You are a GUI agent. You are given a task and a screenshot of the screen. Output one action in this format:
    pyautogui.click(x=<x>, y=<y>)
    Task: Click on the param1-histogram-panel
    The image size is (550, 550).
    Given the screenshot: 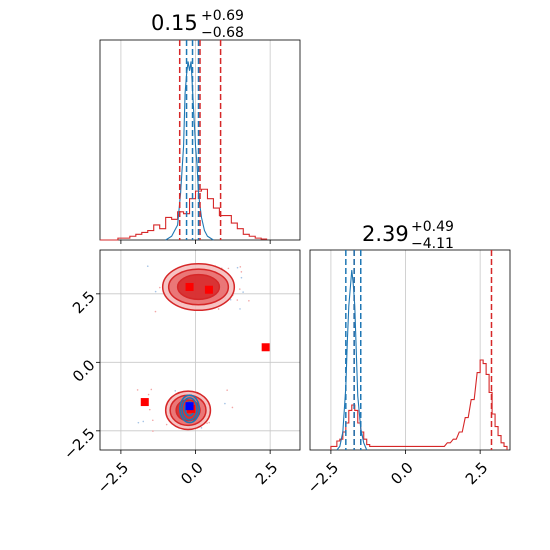 What is the action you would take?
    pyautogui.click(x=200, y=141)
    